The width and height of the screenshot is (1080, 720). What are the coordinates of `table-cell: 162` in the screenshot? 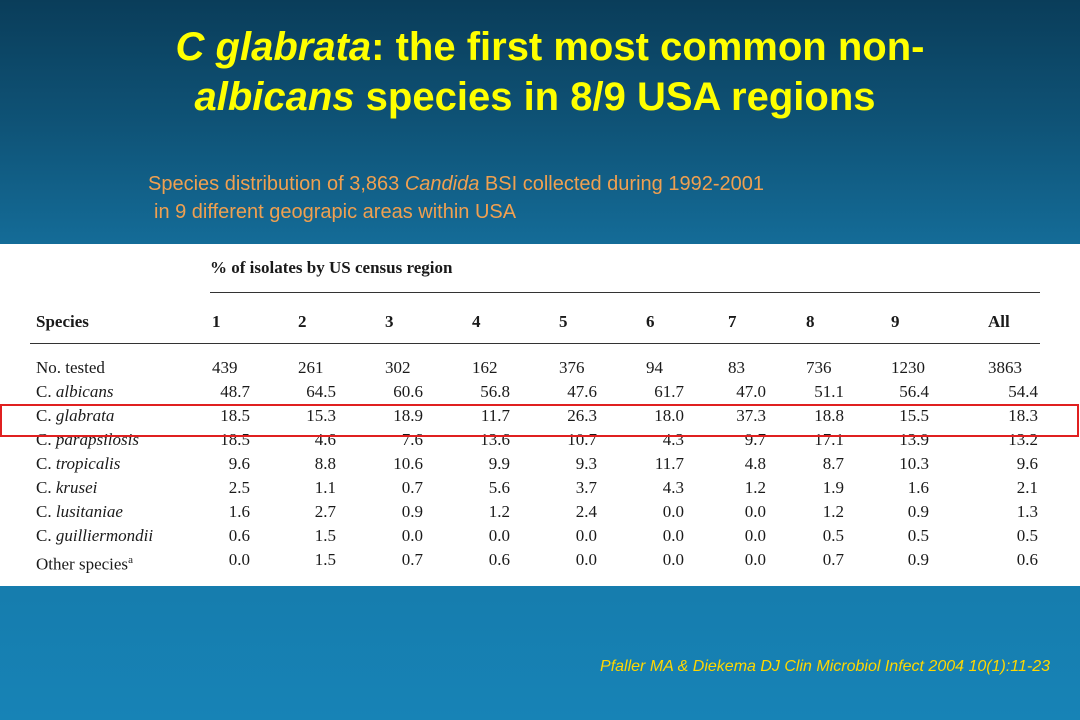 It's located at (485, 367).